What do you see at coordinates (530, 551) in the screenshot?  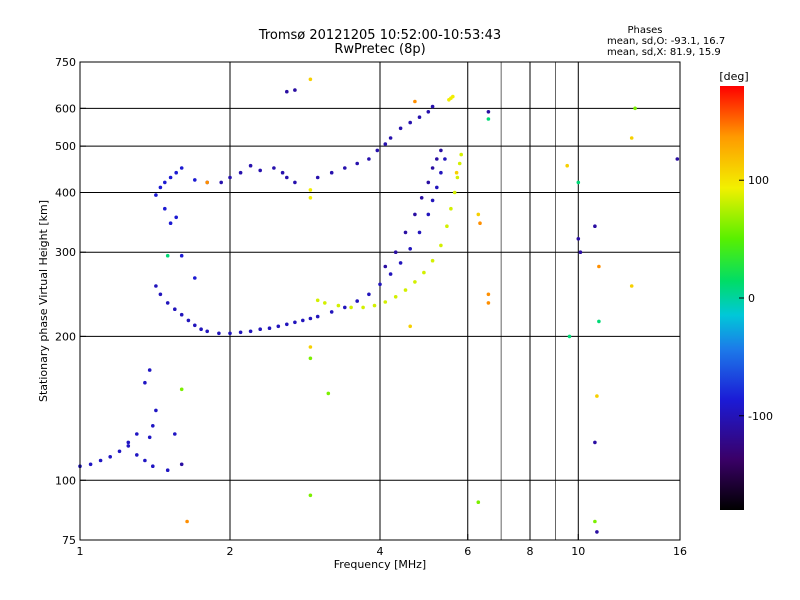 I see `x-tick-label: 8` at bounding box center [530, 551].